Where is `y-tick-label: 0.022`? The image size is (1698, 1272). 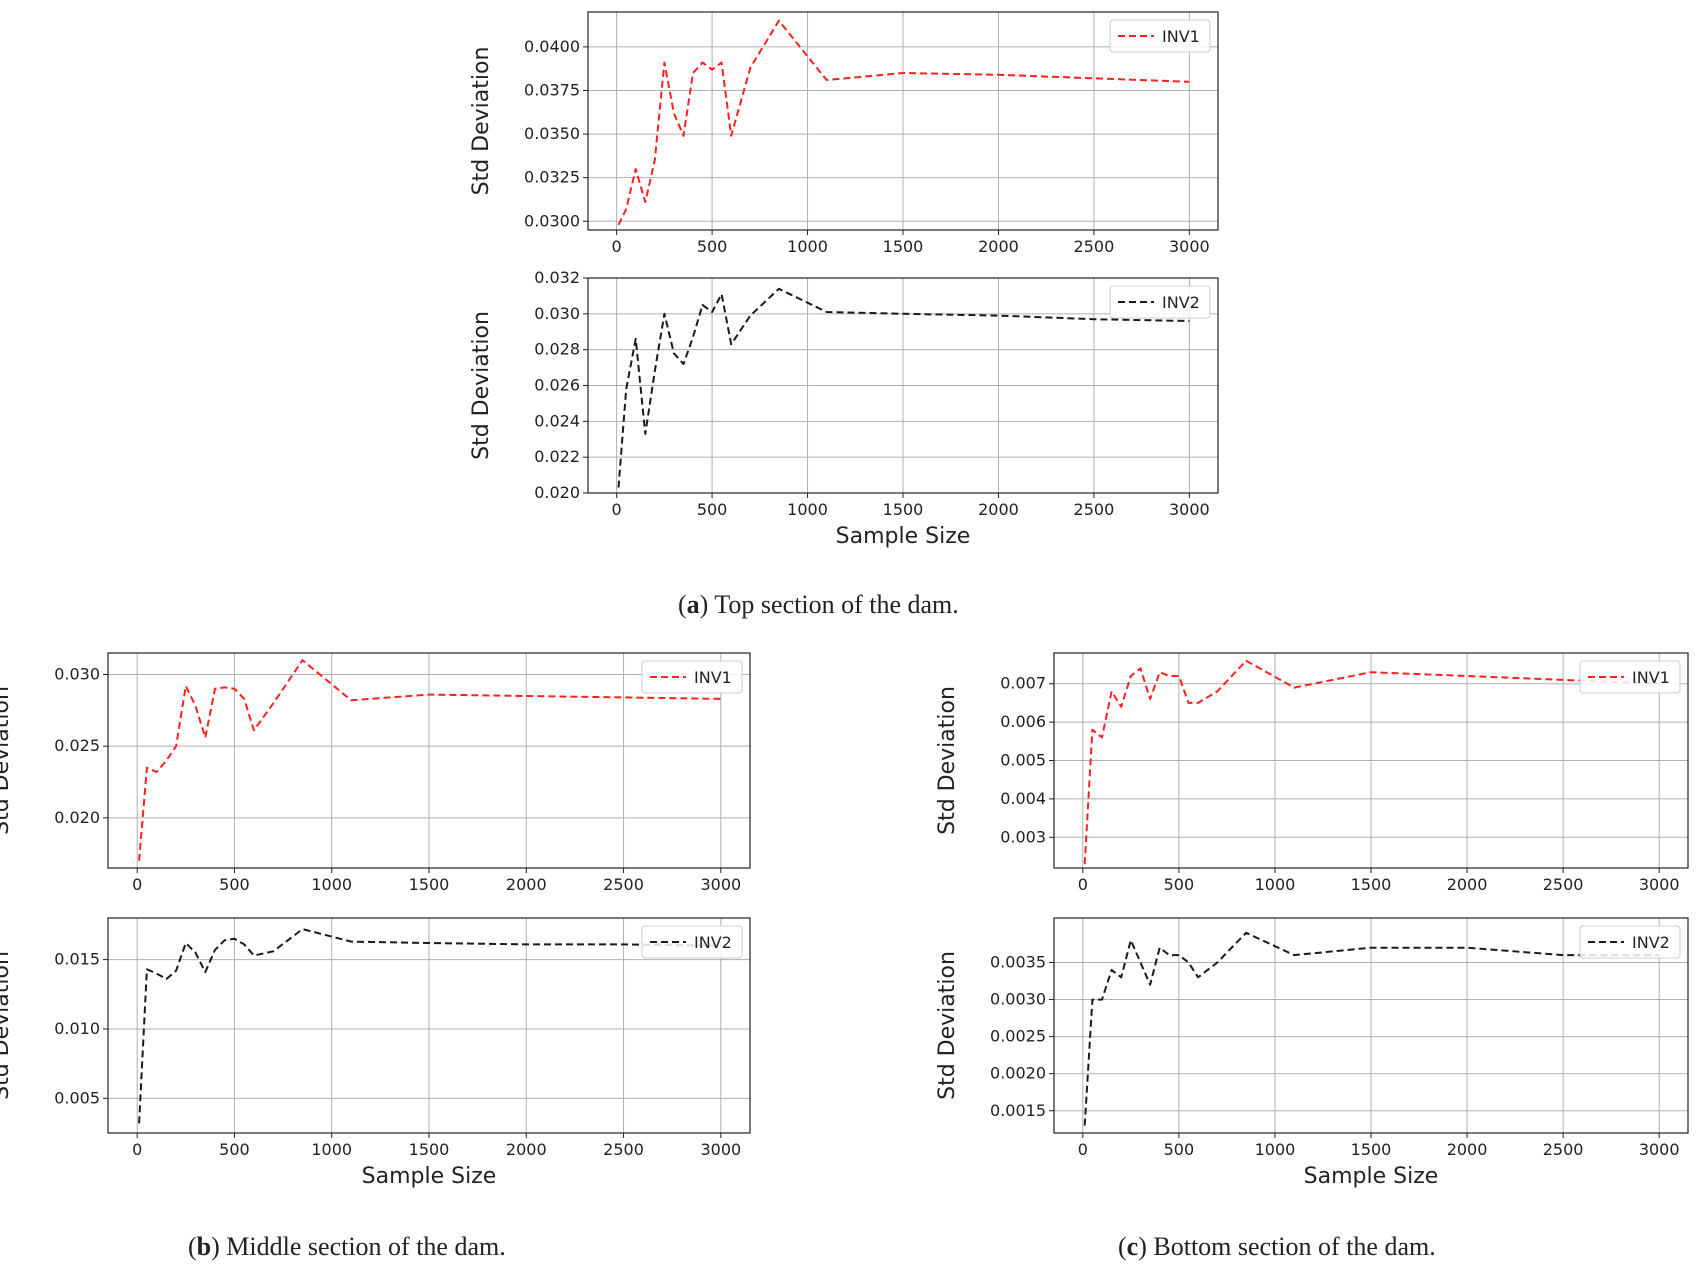 y-tick-label: 0.022 is located at coordinates (557, 456).